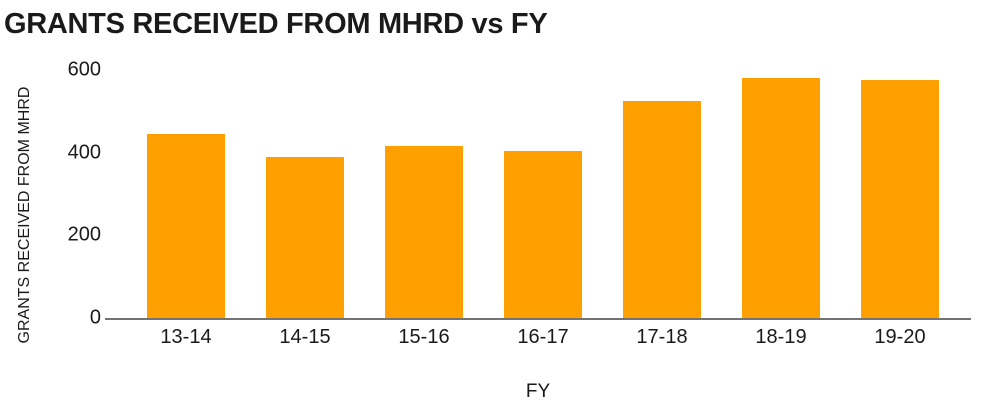  I want to click on x-tick-label: 13-14, so click(186, 337).